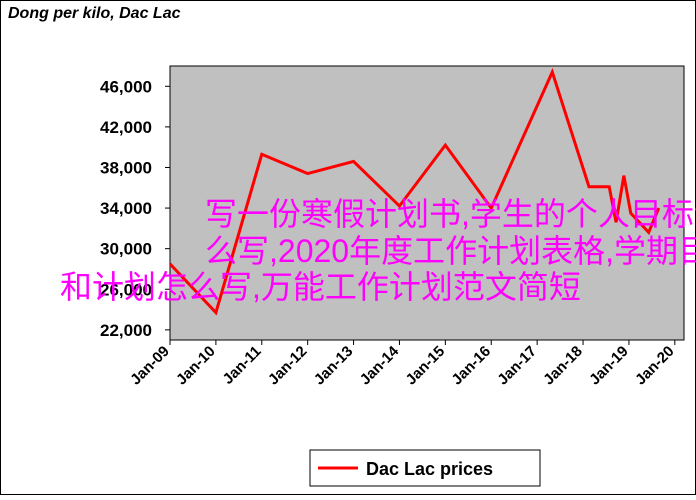 This screenshot has height=500, width=696. What do you see at coordinates (429, 469) in the screenshot?
I see `legend-label: Dac Lac prices` at bounding box center [429, 469].